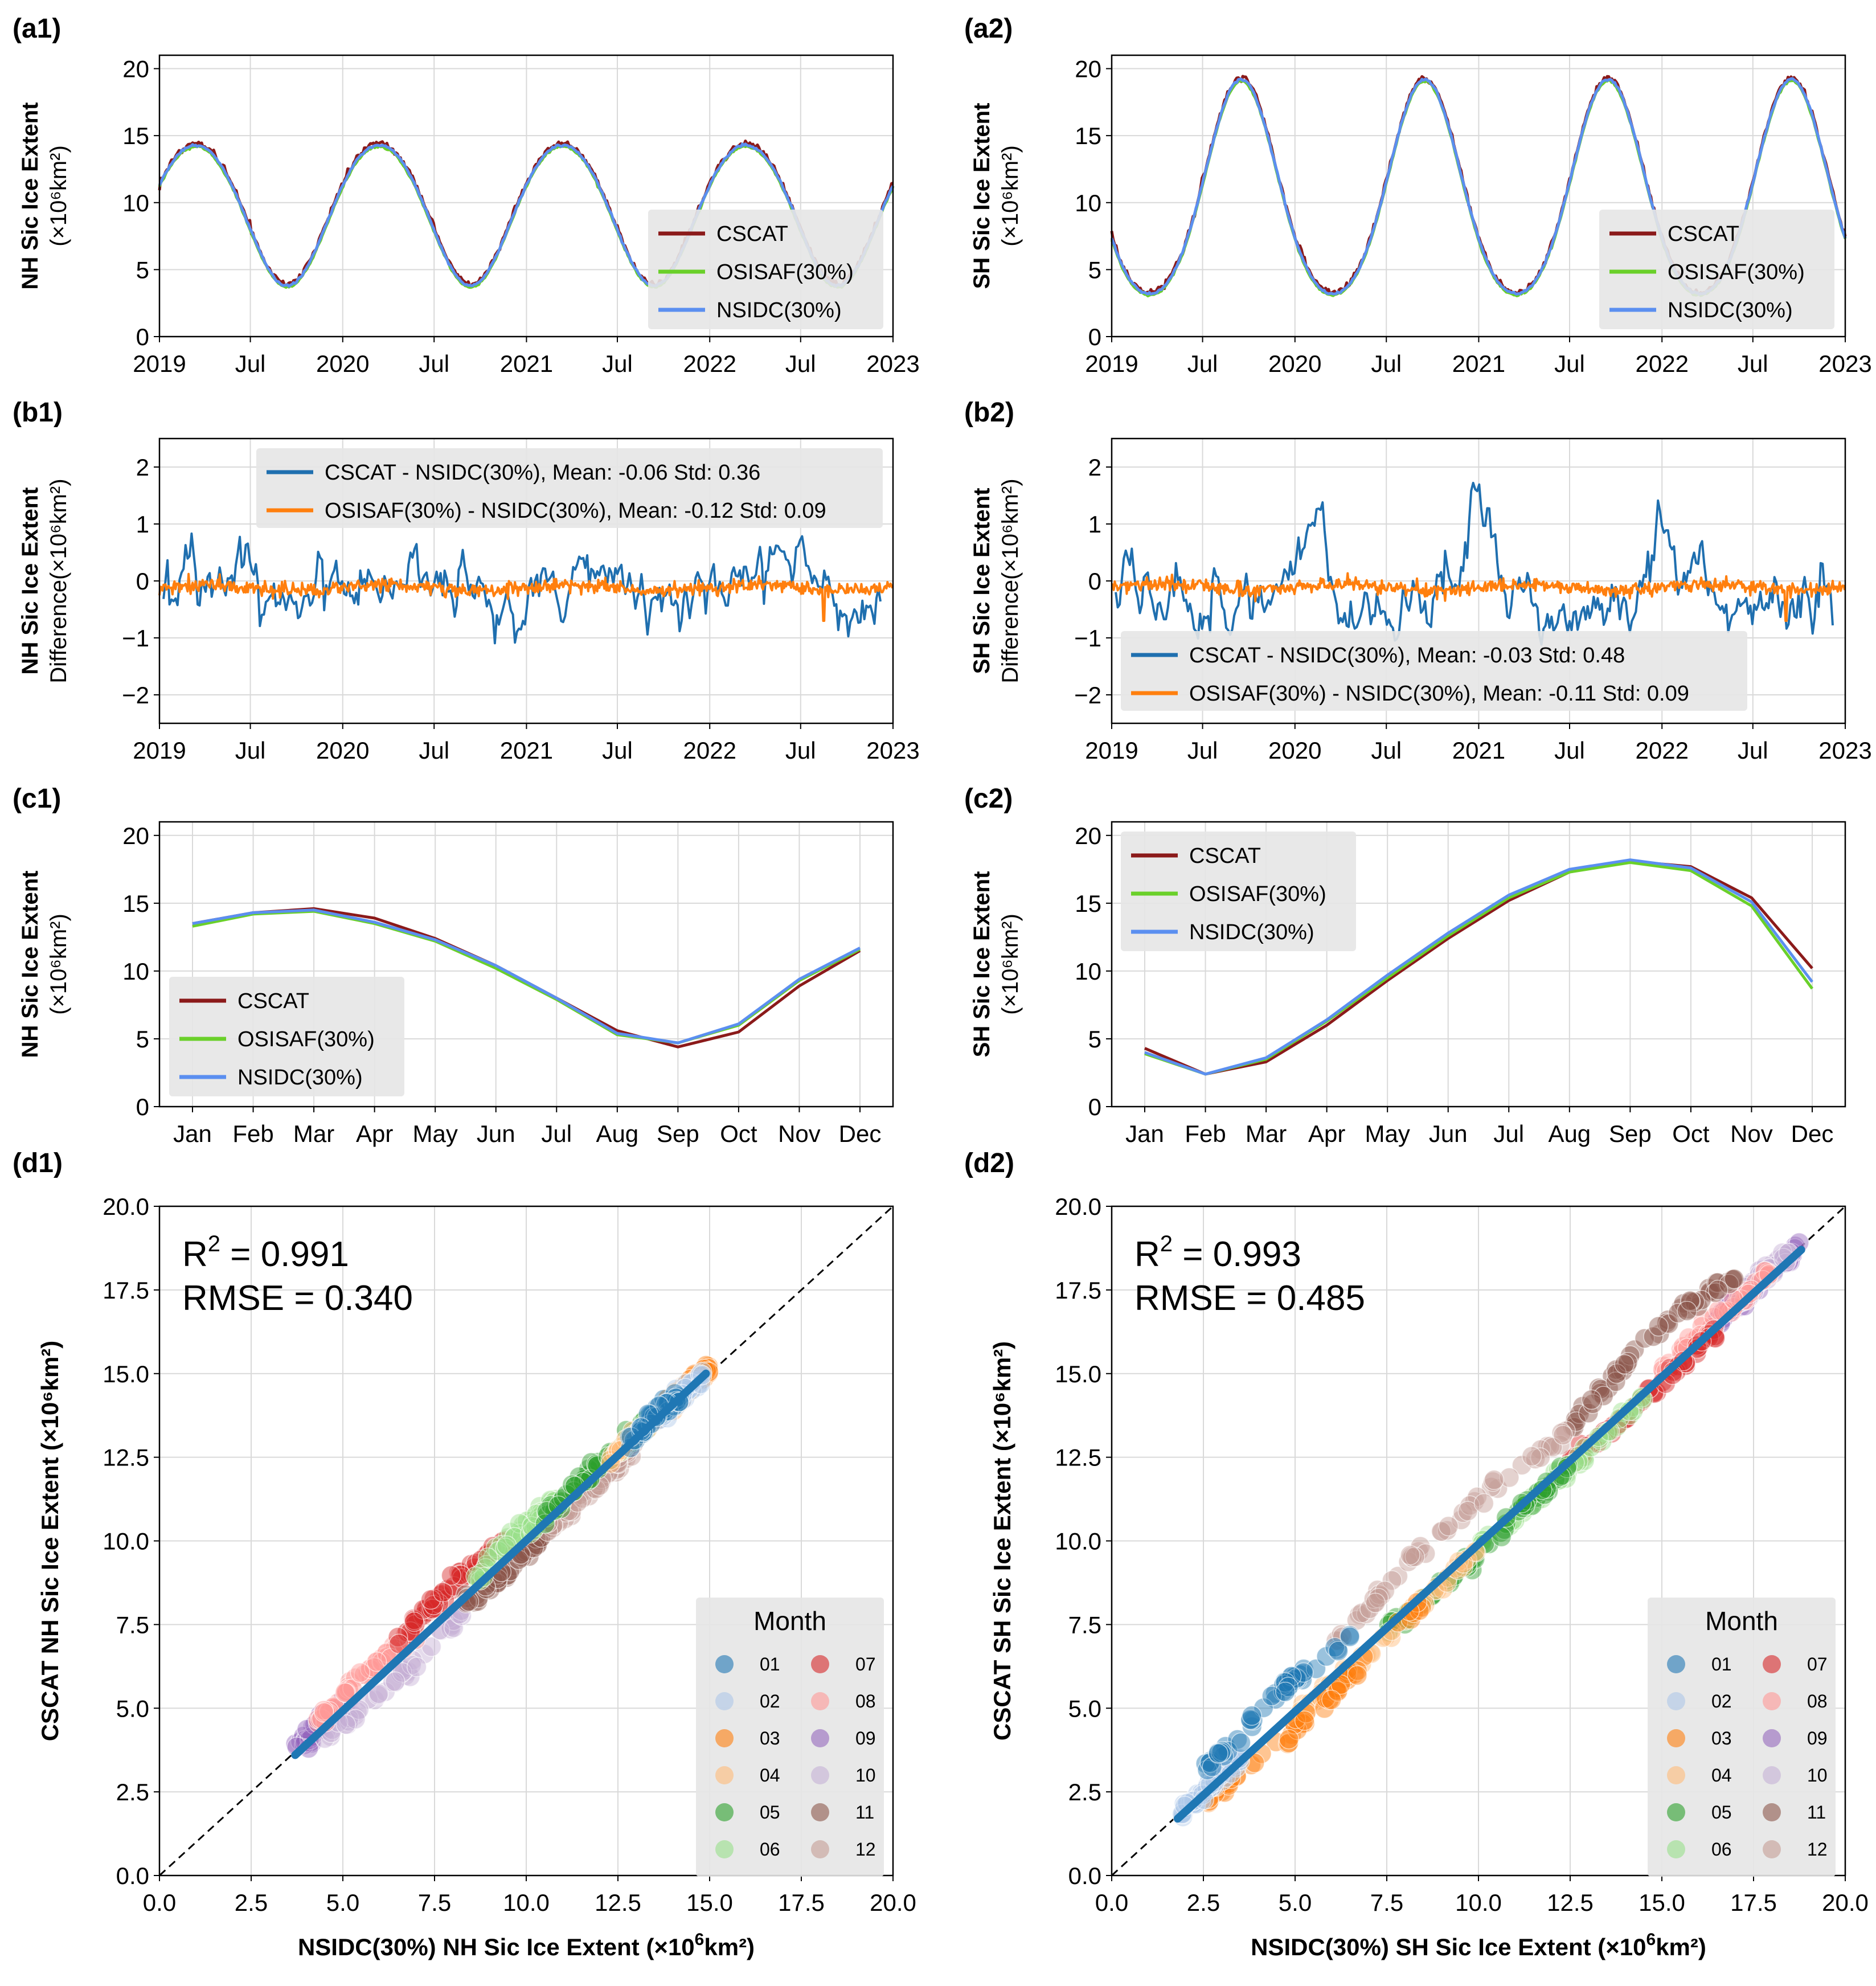 This screenshot has width=1876, height=1986. What do you see at coordinates (1434, 671) in the screenshot?
I see `b2-legend-box` at bounding box center [1434, 671].